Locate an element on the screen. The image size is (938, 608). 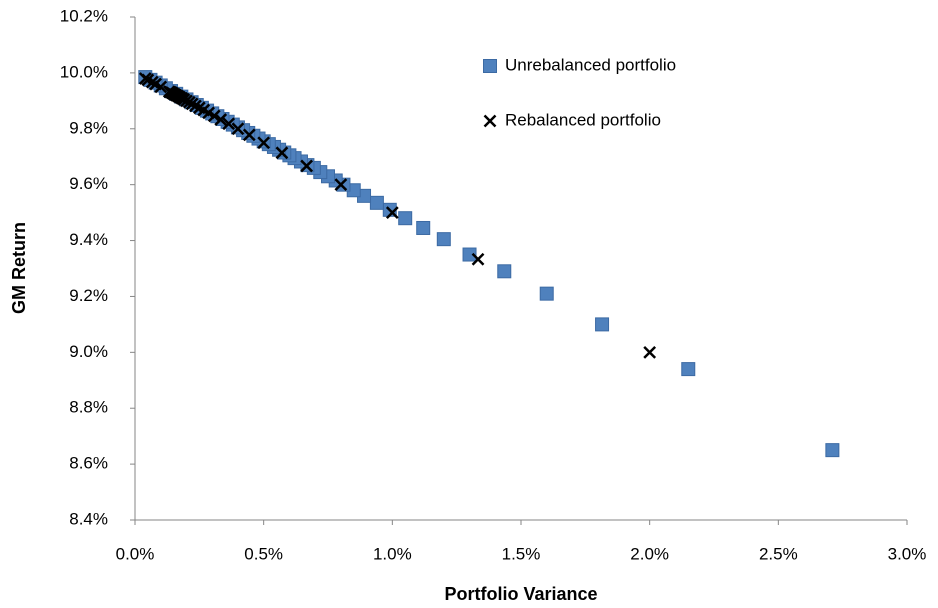
x-tick-label: 2.5% is located at coordinates (778, 553).